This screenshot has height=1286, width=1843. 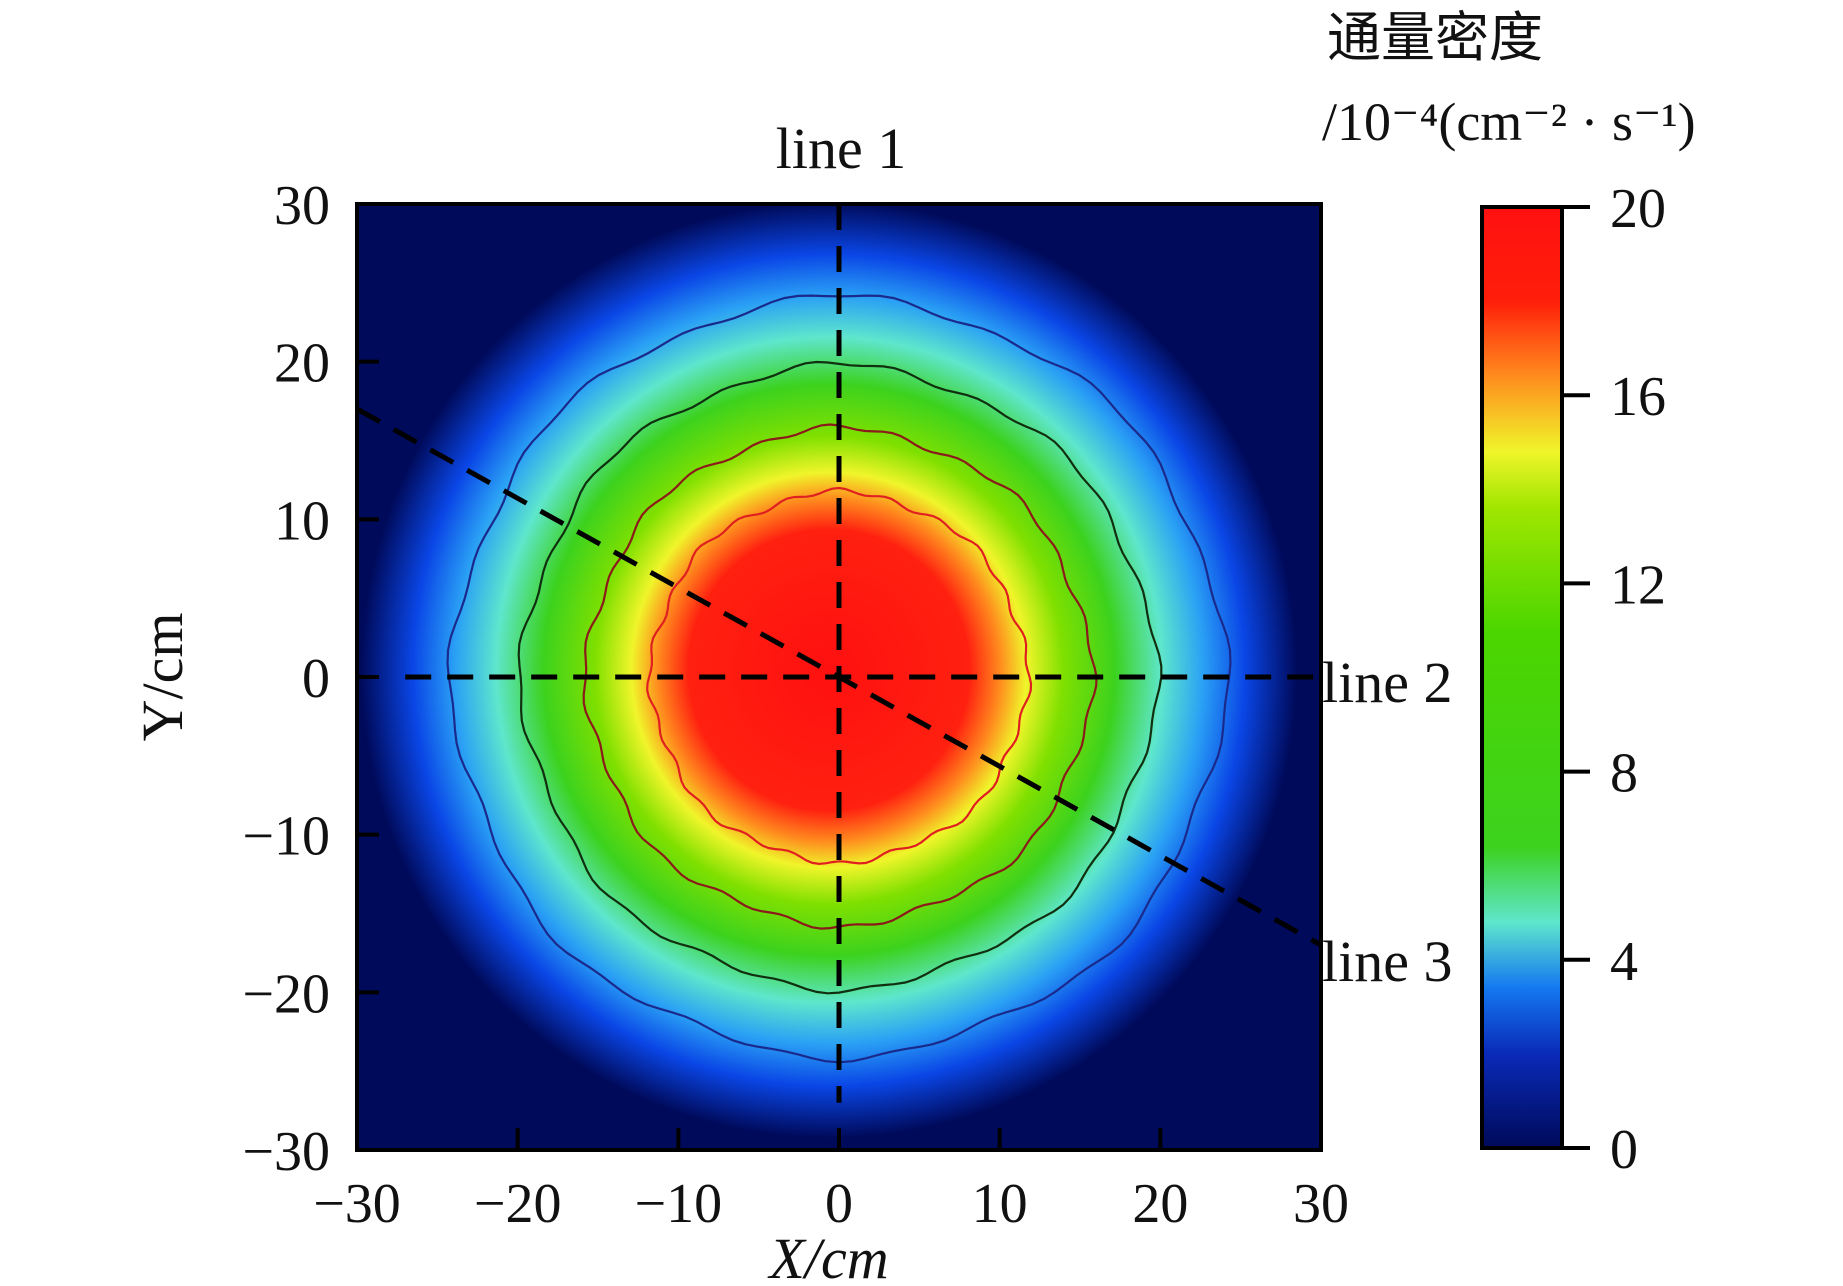 I want to click on x-tick-label: 20, so click(x=1160, y=1204).